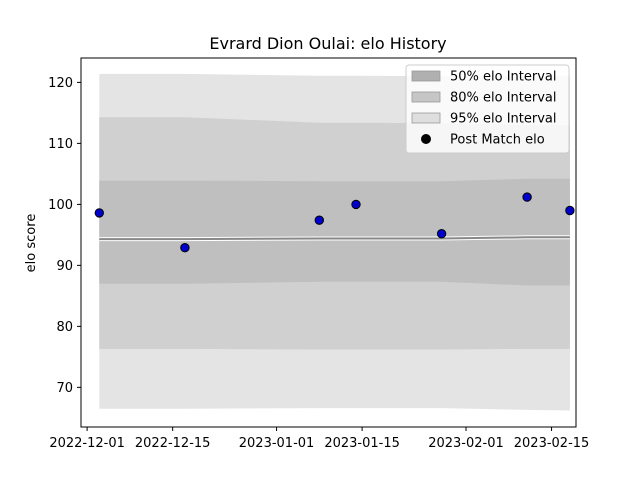  Describe the element at coordinates (31, 243) in the screenshot. I see `y-axis-label: elo score` at that location.